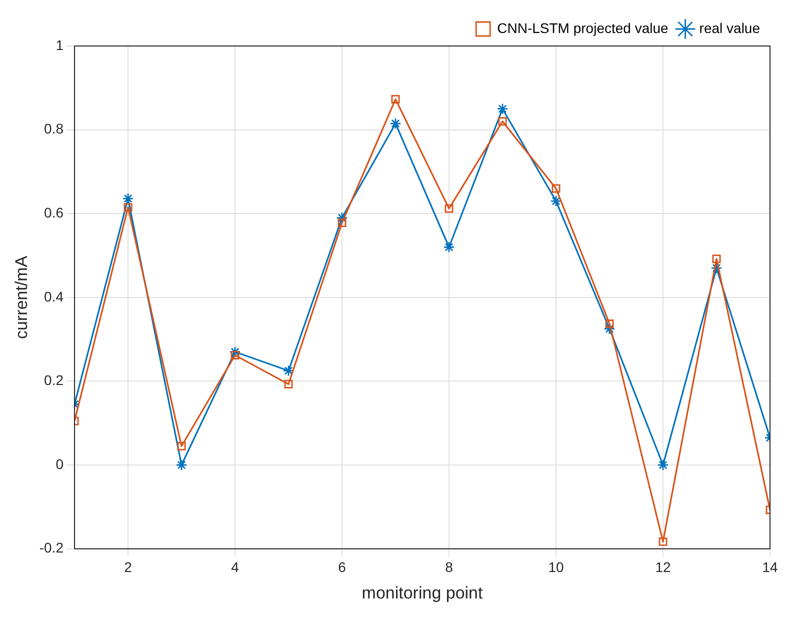 This screenshot has width=798, height=619. I want to click on x-tick-label: 4, so click(235, 567).